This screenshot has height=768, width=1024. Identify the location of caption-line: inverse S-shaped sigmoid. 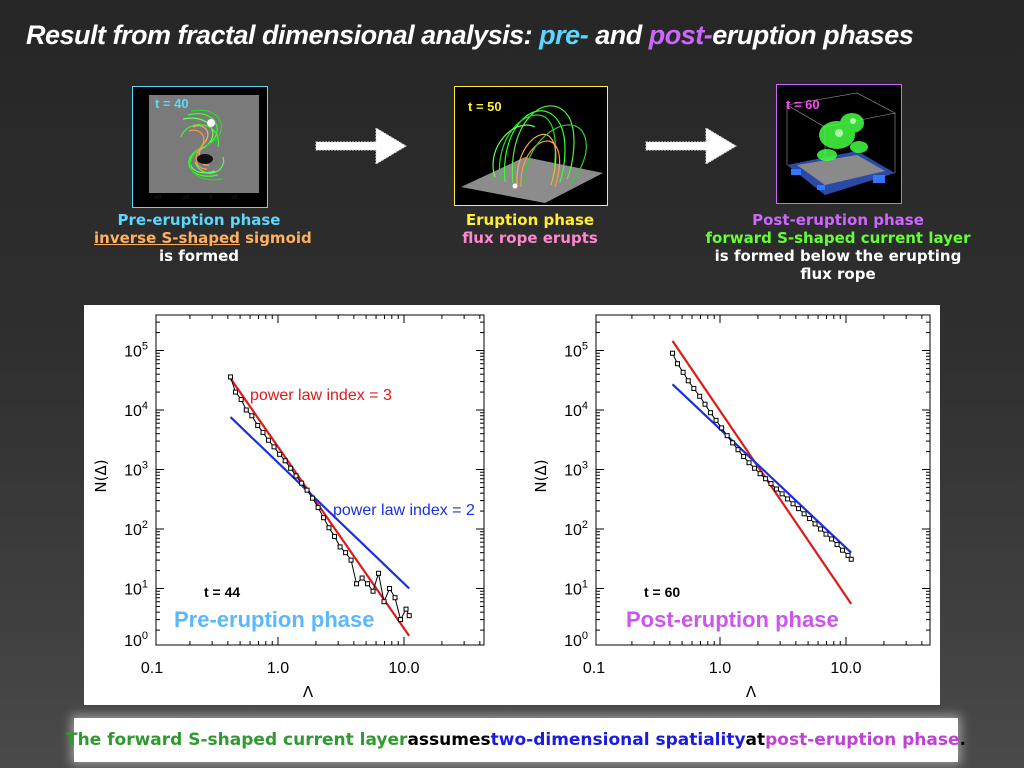
(203, 238).